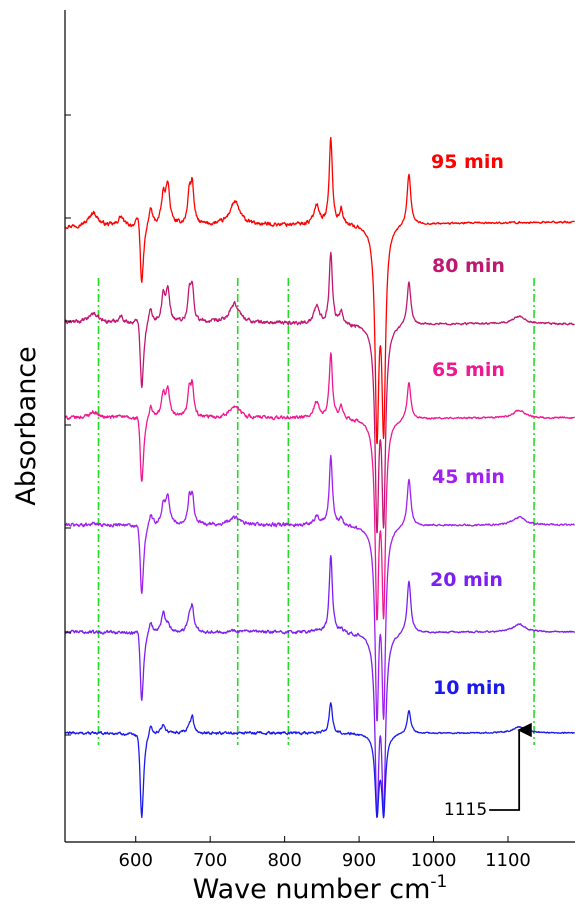 The width and height of the screenshot is (575, 908). What do you see at coordinates (469, 688) in the screenshot?
I see `series-label-10-min: 10 min` at bounding box center [469, 688].